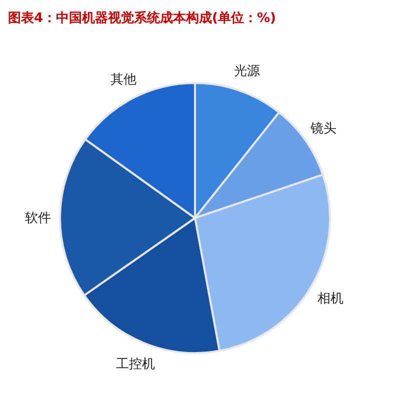 This screenshot has width=394, height=419. What do you see at coordinates (322, 129) in the screenshot?
I see `slice-label: 镜头` at bounding box center [322, 129].